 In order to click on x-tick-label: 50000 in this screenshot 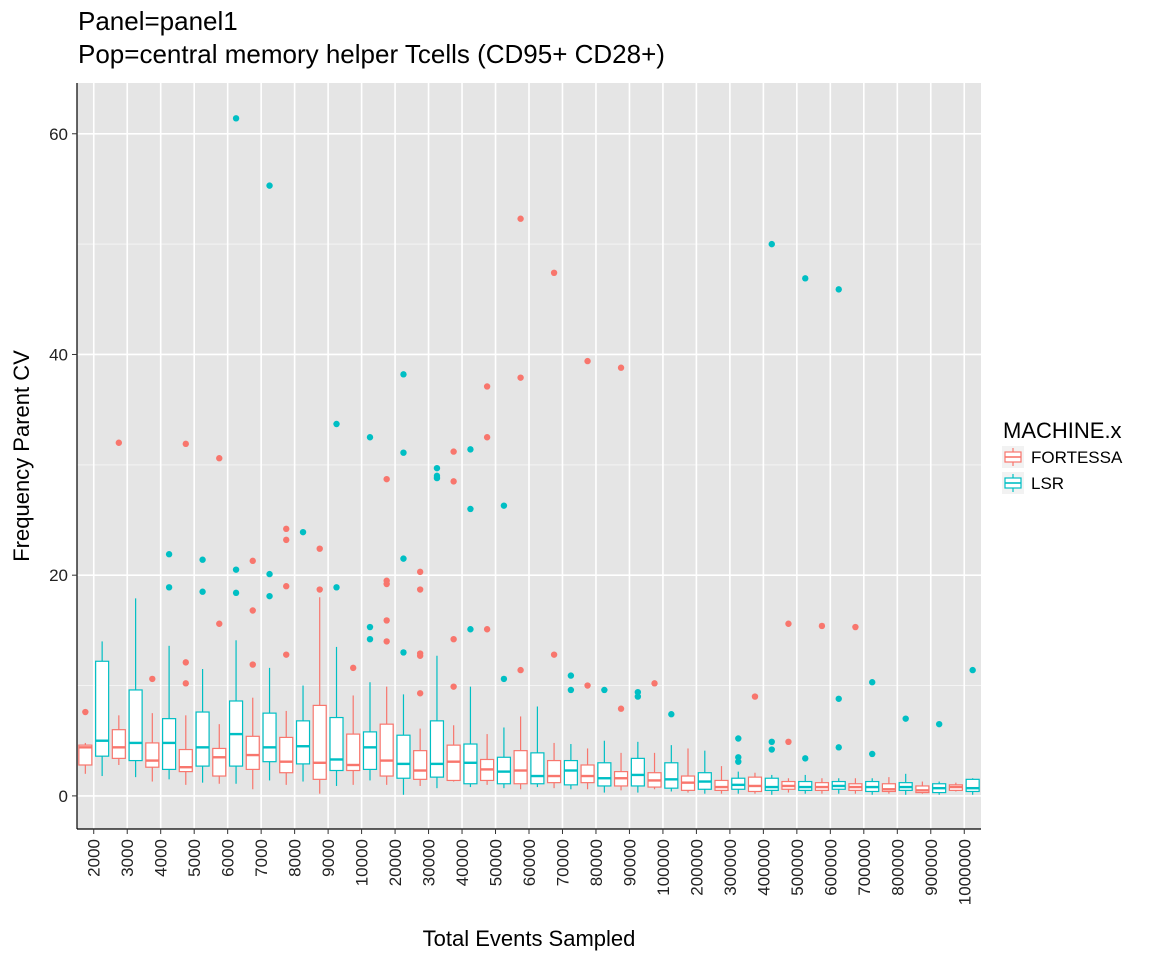, I will do `click(496, 862)`.